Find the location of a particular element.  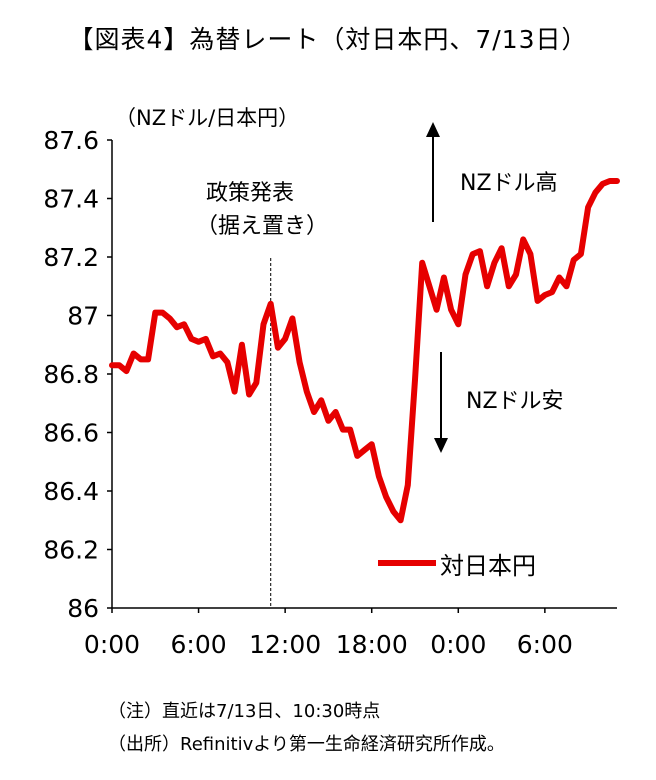

y-tick-labels: 86 86.2 86.4 86.6 86.8 87 87.2 87.4 87.6 is located at coordinates (71, 374).